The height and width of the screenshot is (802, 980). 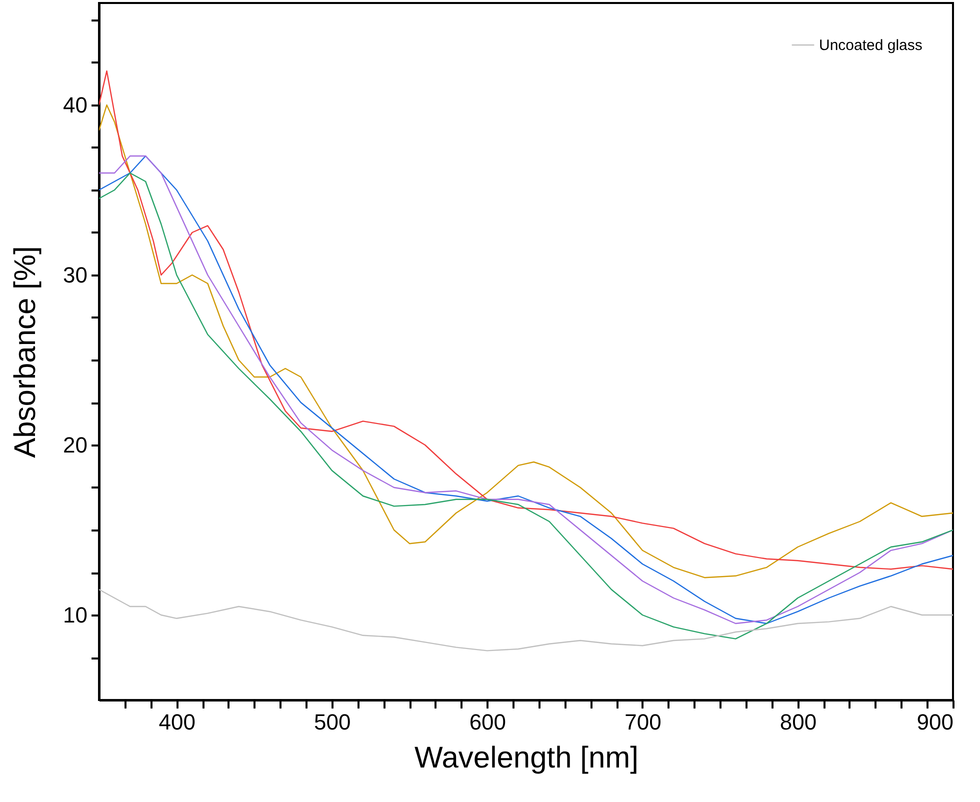 I want to click on x-tick-label: 800, so click(x=798, y=722).